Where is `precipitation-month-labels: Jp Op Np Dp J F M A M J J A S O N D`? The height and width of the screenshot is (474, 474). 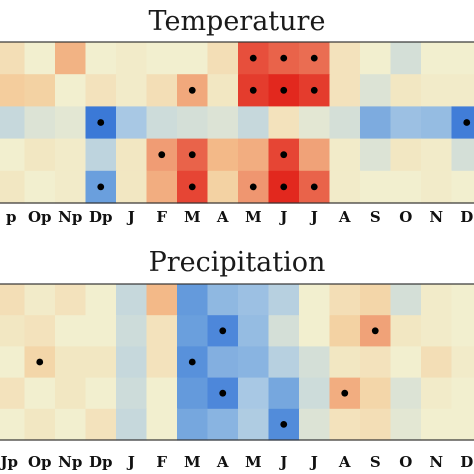 precipitation-month-labels: Jp Op Np Dp J F M A M J J A S O N D is located at coordinates (236, 462).